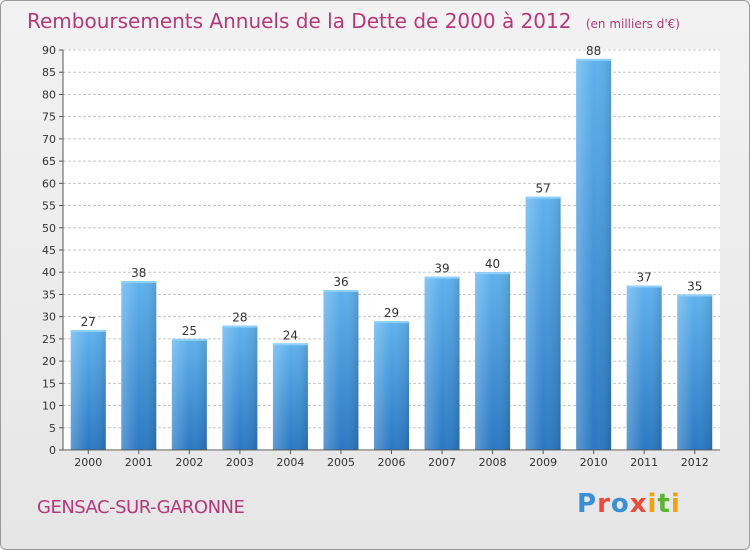  What do you see at coordinates (49, 228) in the screenshot?
I see `y-tick-label: 50` at bounding box center [49, 228].